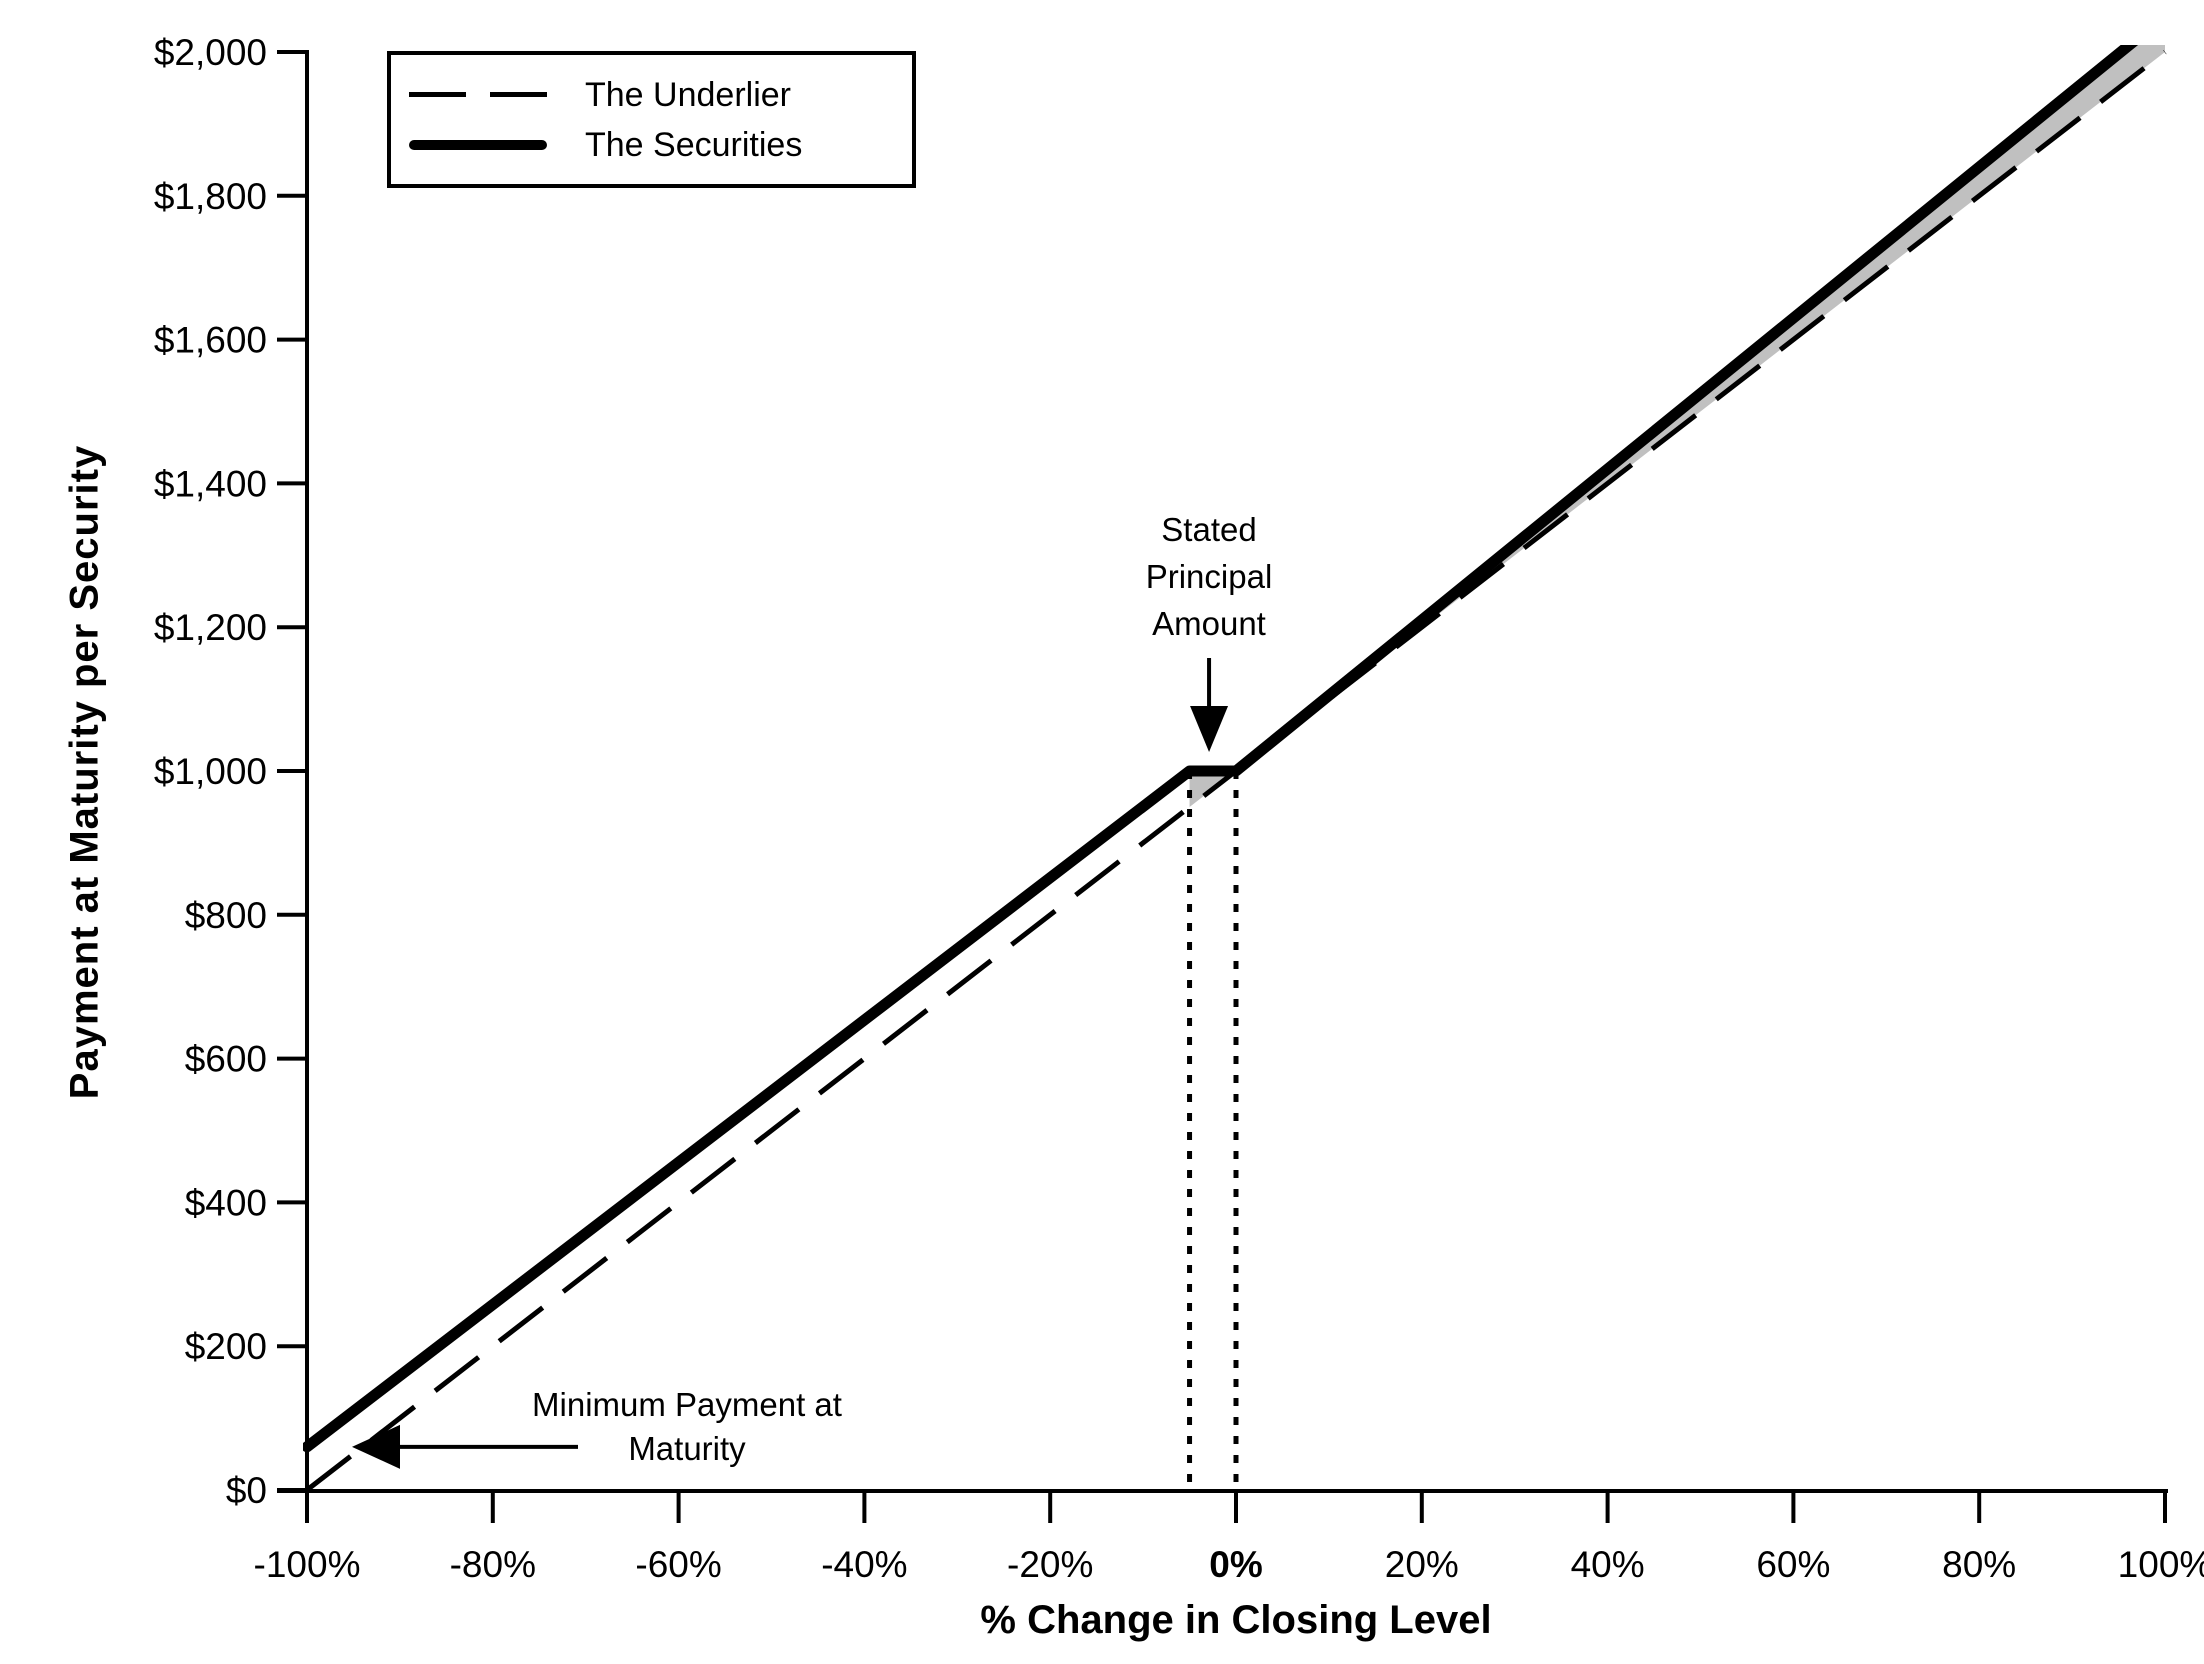  I want to click on minimum-payment-line1: Minimum Payment at, so click(687, 1404).